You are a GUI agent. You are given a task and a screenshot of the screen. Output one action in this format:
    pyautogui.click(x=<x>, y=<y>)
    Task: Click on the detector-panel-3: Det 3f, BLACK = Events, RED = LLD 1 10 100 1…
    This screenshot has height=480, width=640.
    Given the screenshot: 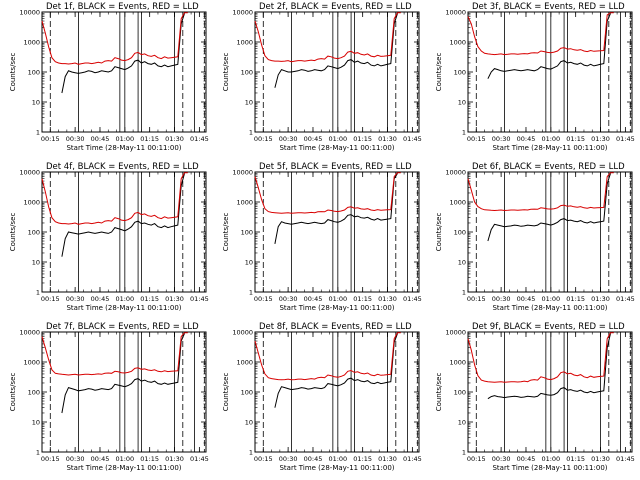 What is the action you would take?
    pyautogui.click(x=535, y=77)
    